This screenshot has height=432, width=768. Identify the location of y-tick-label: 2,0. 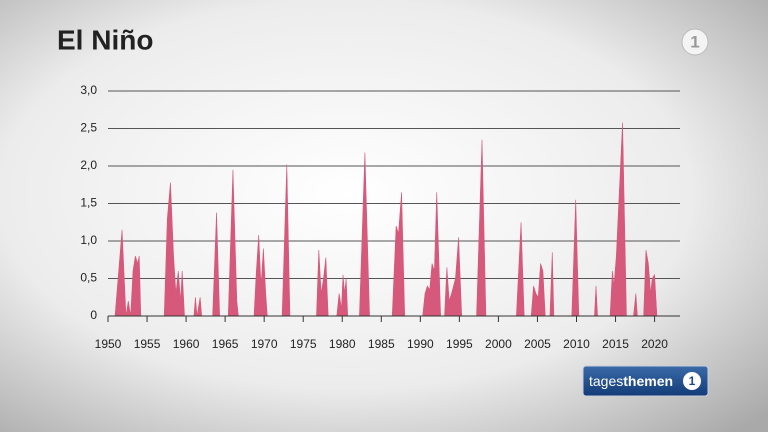
(88, 165).